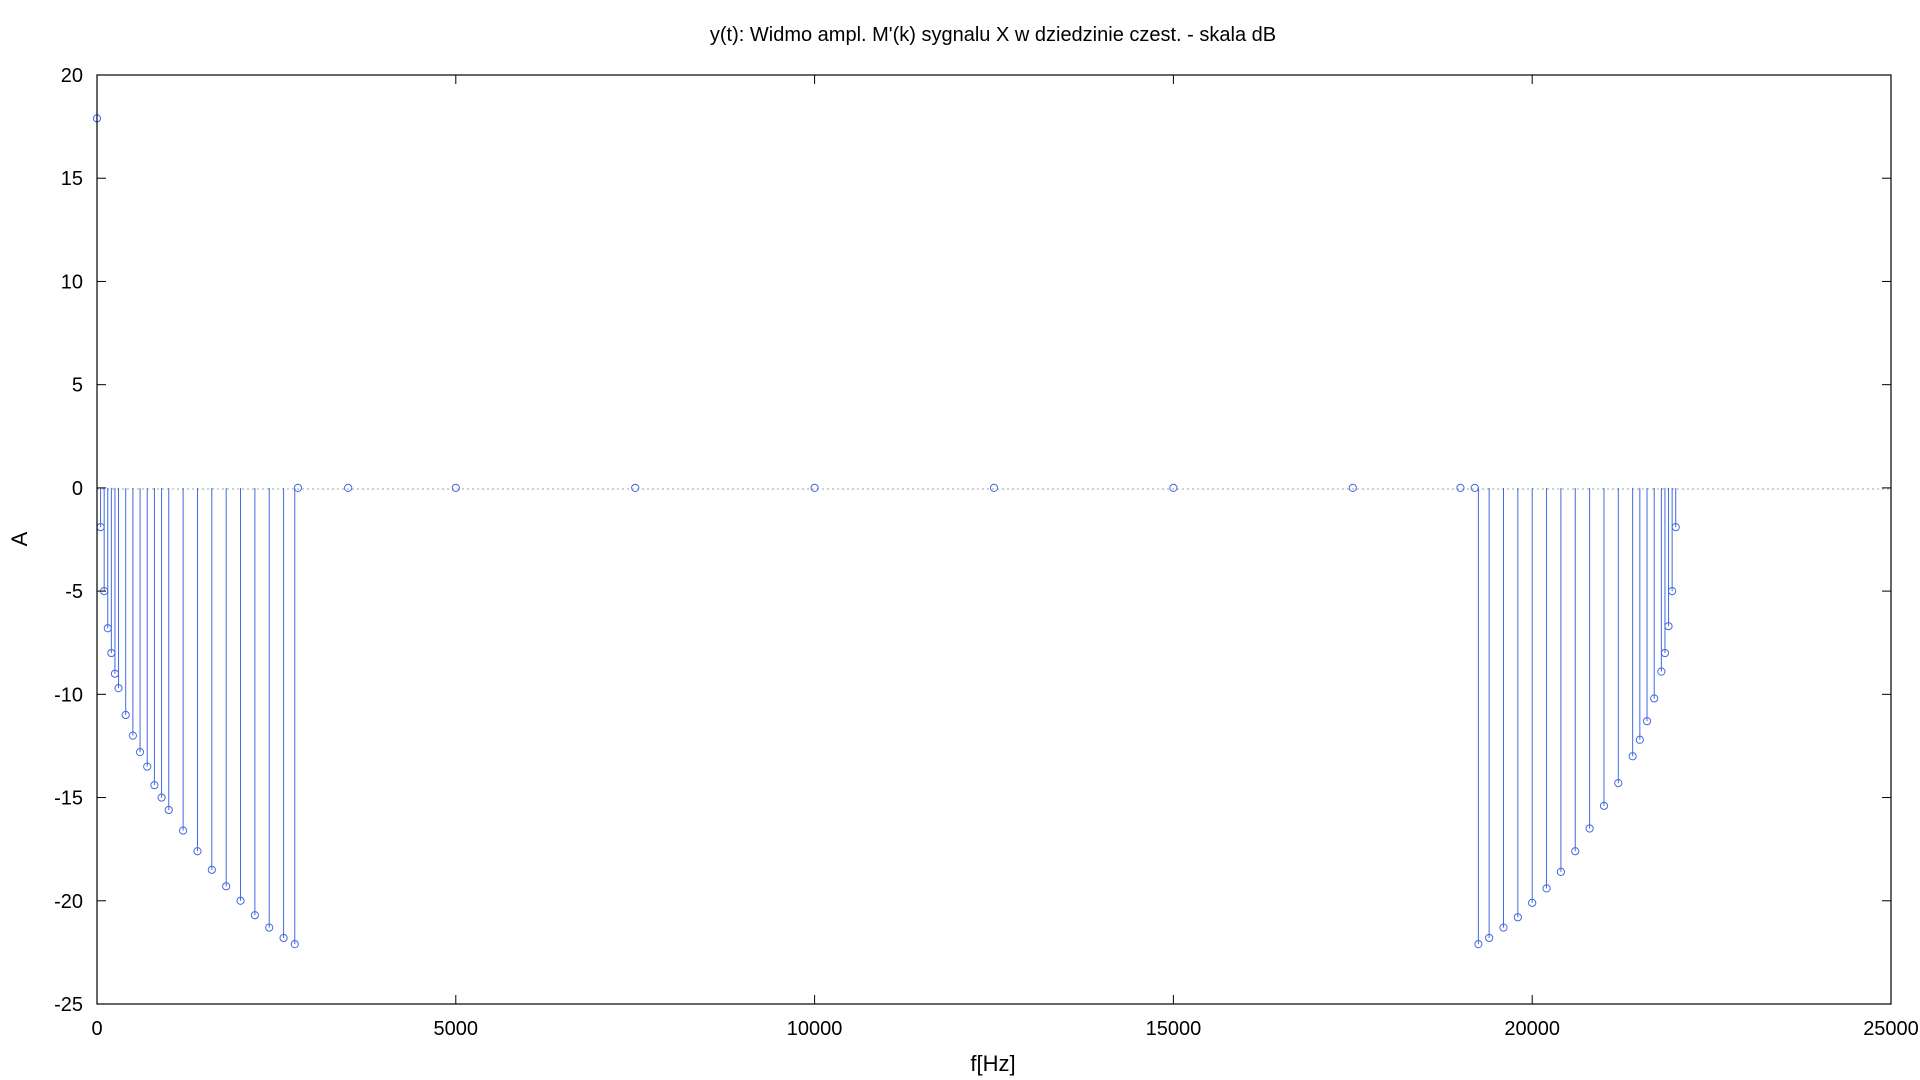 The image size is (1920, 1080). I want to click on y-tick-label: -15, so click(68, 799).